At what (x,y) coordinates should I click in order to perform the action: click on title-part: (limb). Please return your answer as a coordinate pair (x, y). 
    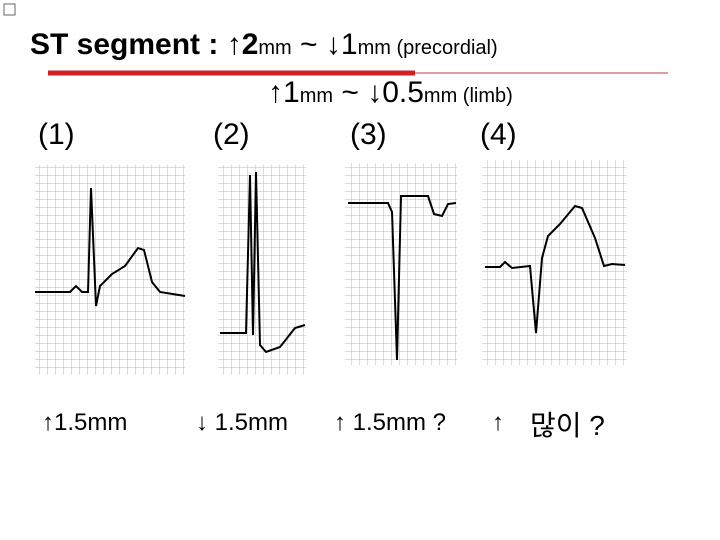
    Looking at the image, I should click on (485, 96).